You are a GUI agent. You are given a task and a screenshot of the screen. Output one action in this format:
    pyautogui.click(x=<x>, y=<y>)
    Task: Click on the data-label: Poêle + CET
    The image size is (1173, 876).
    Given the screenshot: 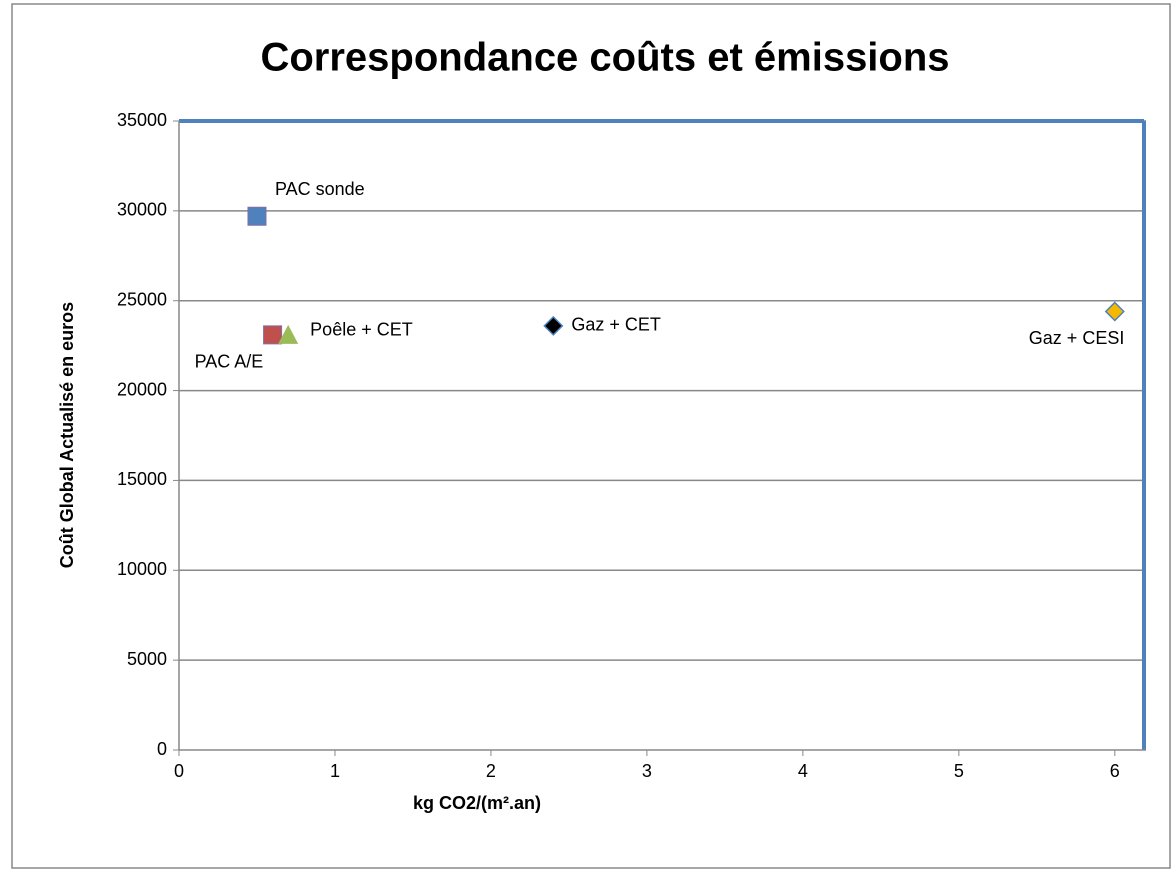 What is the action you would take?
    pyautogui.click(x=361, y=330)
    